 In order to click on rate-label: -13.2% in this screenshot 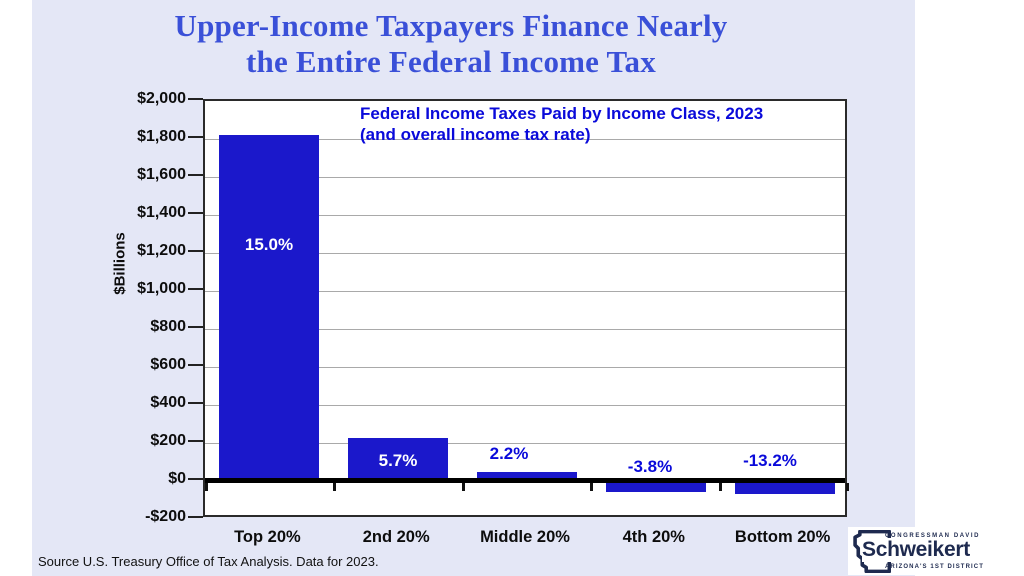, I will do `click(770, 460)`.